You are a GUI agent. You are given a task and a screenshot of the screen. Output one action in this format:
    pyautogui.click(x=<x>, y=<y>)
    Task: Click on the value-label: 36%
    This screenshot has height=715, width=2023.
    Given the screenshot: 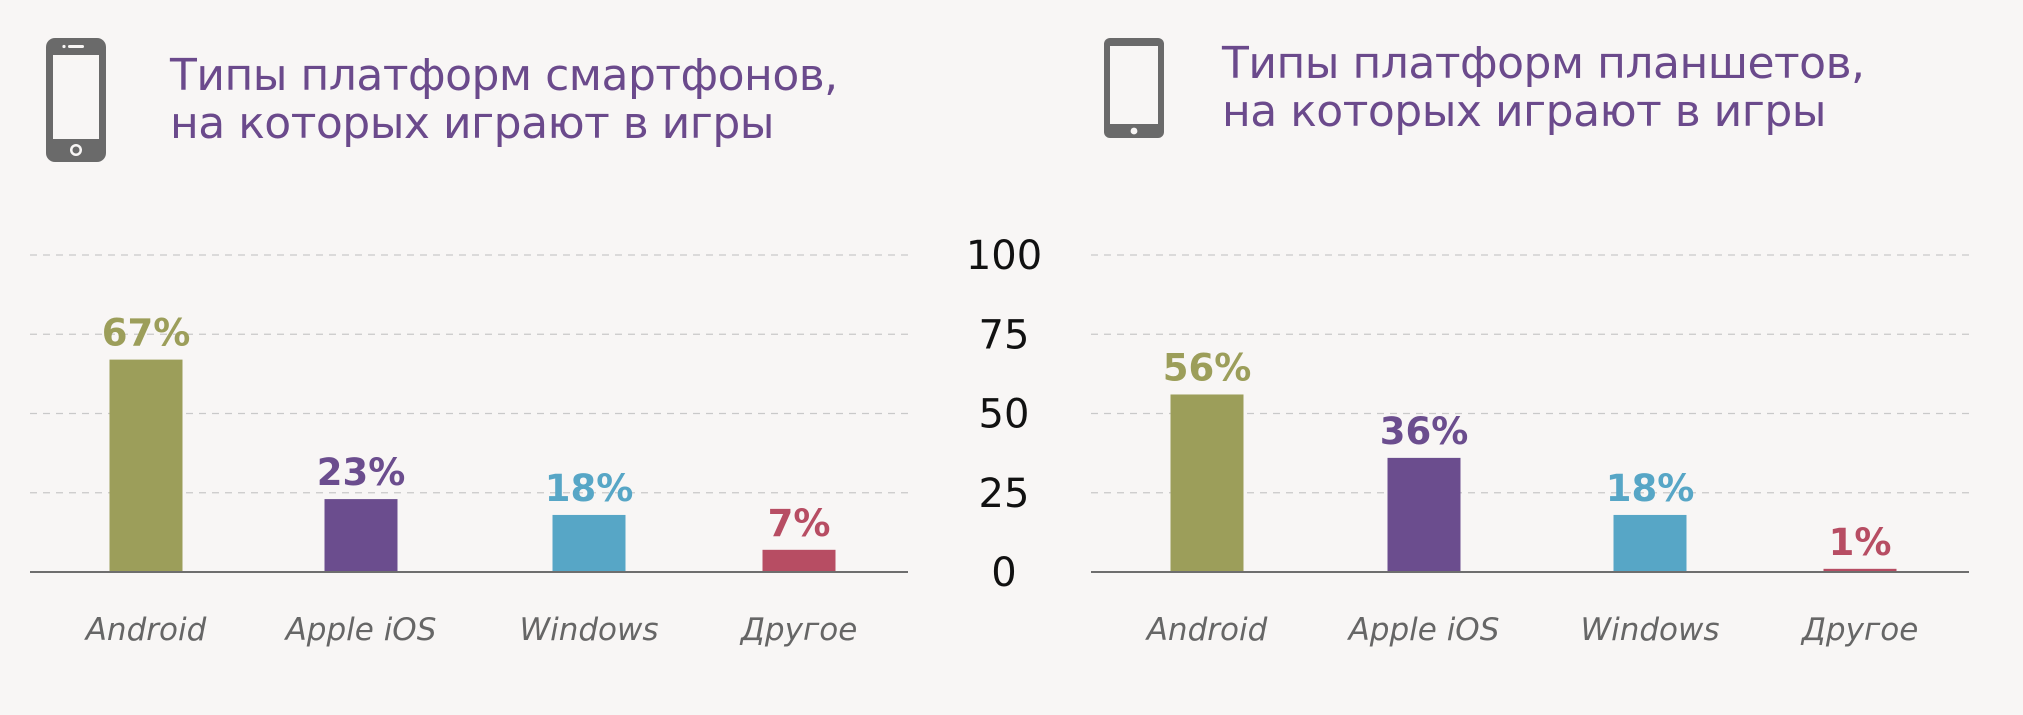 What is the action you would take?
    pyautogui.click(x=1424, y=431)
    